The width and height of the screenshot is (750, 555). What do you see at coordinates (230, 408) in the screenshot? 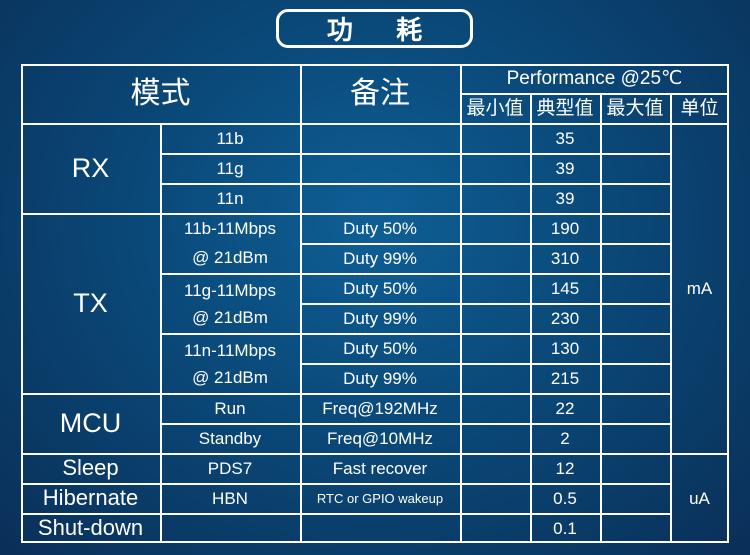
I see `mcu-run-sub: Run` at bounding box center [230, 408].